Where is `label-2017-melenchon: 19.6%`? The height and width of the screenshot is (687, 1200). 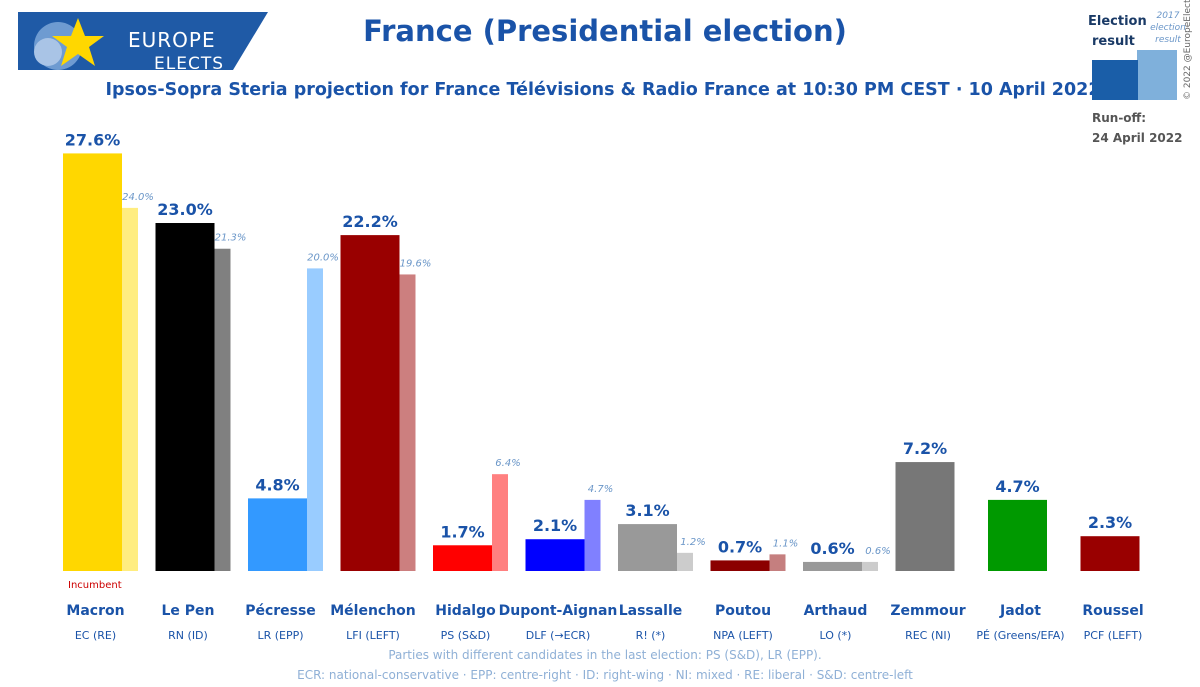 label-2017-melenchon: 19.6% is located at coordinates (416, 263).